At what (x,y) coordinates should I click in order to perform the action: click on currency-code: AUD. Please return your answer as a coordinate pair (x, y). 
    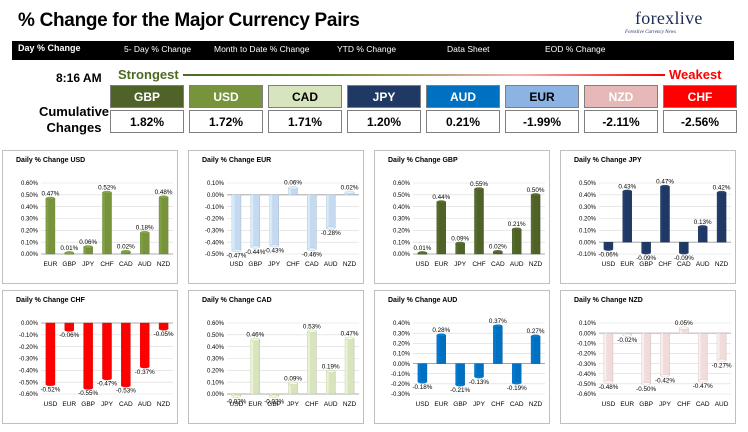
    Looking at the image, I should click on (463, 96).